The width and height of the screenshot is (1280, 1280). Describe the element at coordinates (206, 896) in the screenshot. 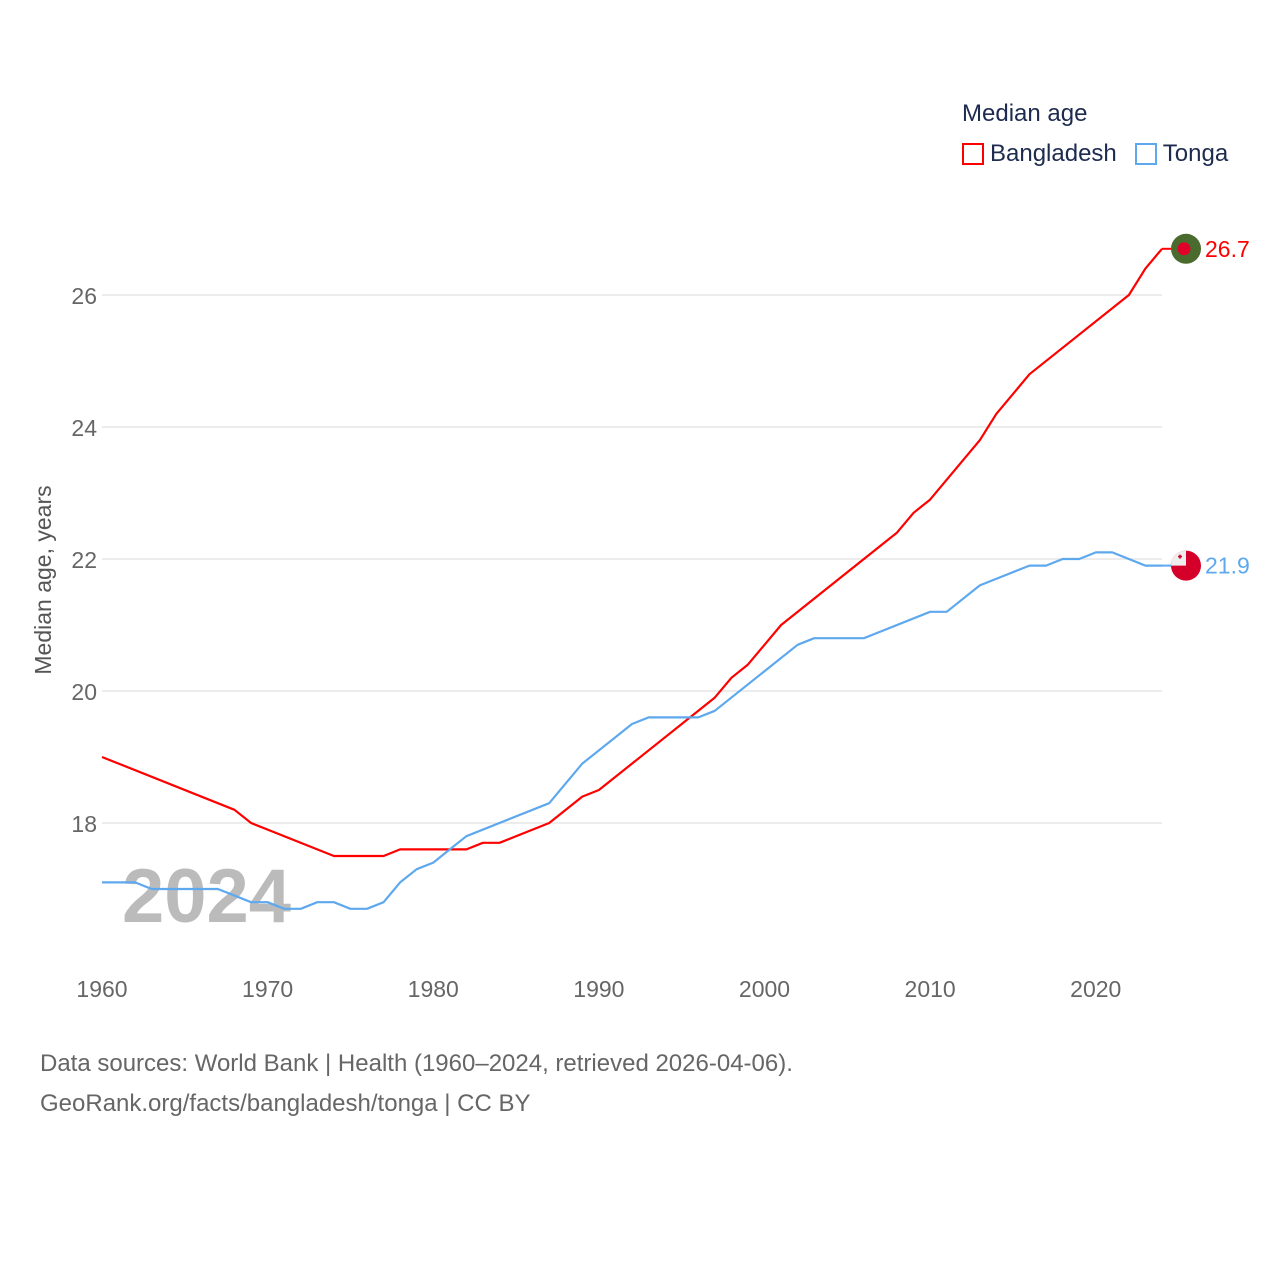

I see `year-watermark: 2024` at that location.